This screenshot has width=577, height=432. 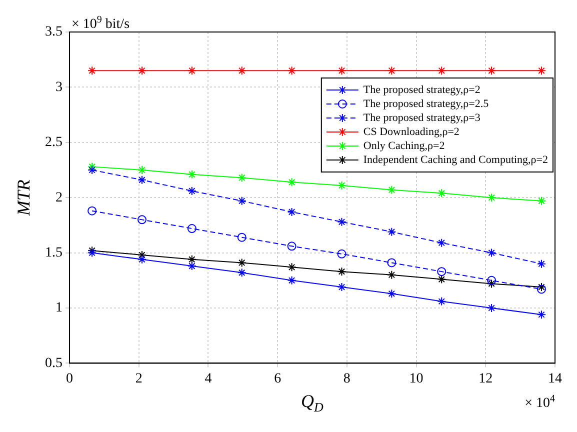 I want to click on y-tick-label: 1, so click(x=59, y=308).